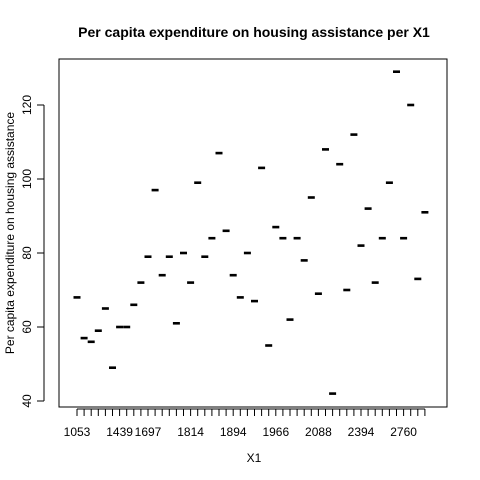 The height and width of the screenshot is (480, 480). Describe the element at coordinates (27, 327) in the screenshot. I see `y-tick-label: 60` at that location.